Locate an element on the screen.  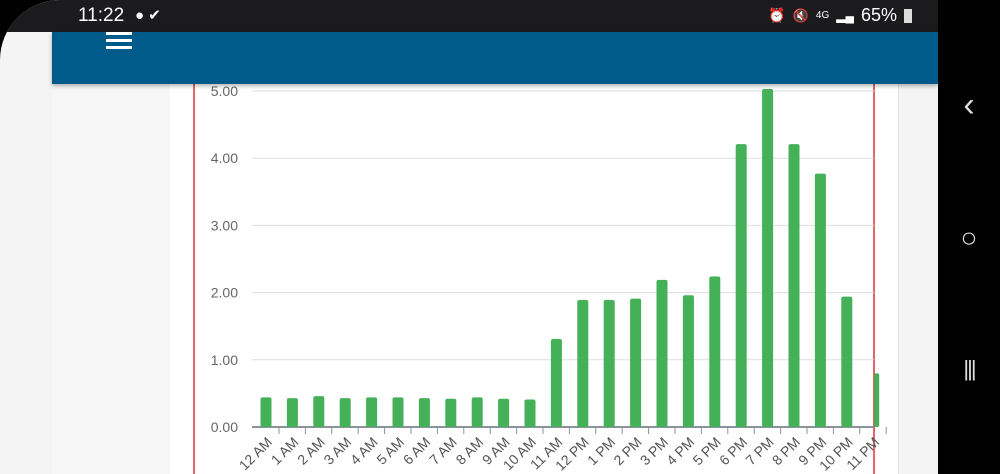
y-tick-label: 0.00 is located at coordinates (224, 427).